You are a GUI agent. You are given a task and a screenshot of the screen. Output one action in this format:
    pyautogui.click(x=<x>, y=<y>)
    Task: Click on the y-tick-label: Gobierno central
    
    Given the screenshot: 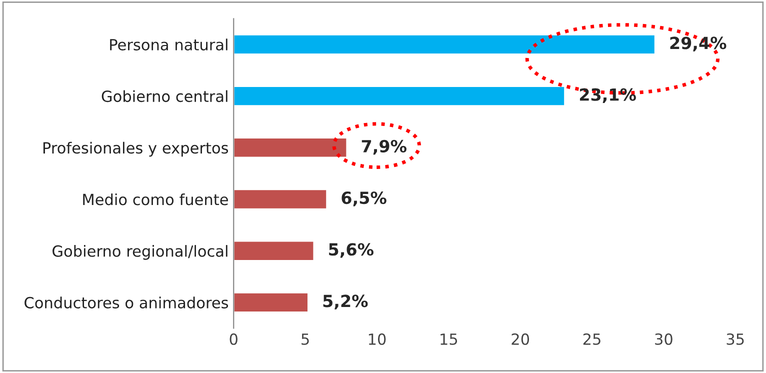 What is the action you would take?
    pyautogui.click(x=165, y=96)
    